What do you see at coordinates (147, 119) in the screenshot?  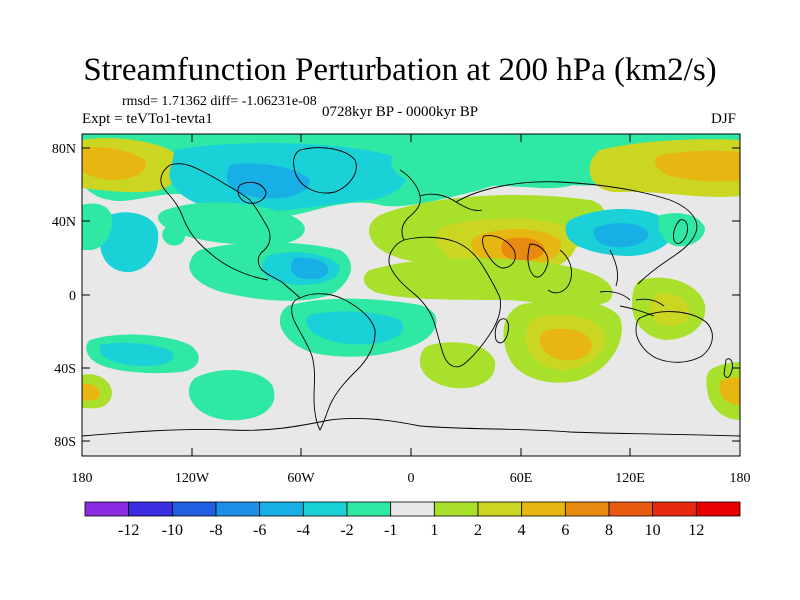 I see `experiment-label: Expt = teVTo1-tevta1` at bounding box center [147, 119].